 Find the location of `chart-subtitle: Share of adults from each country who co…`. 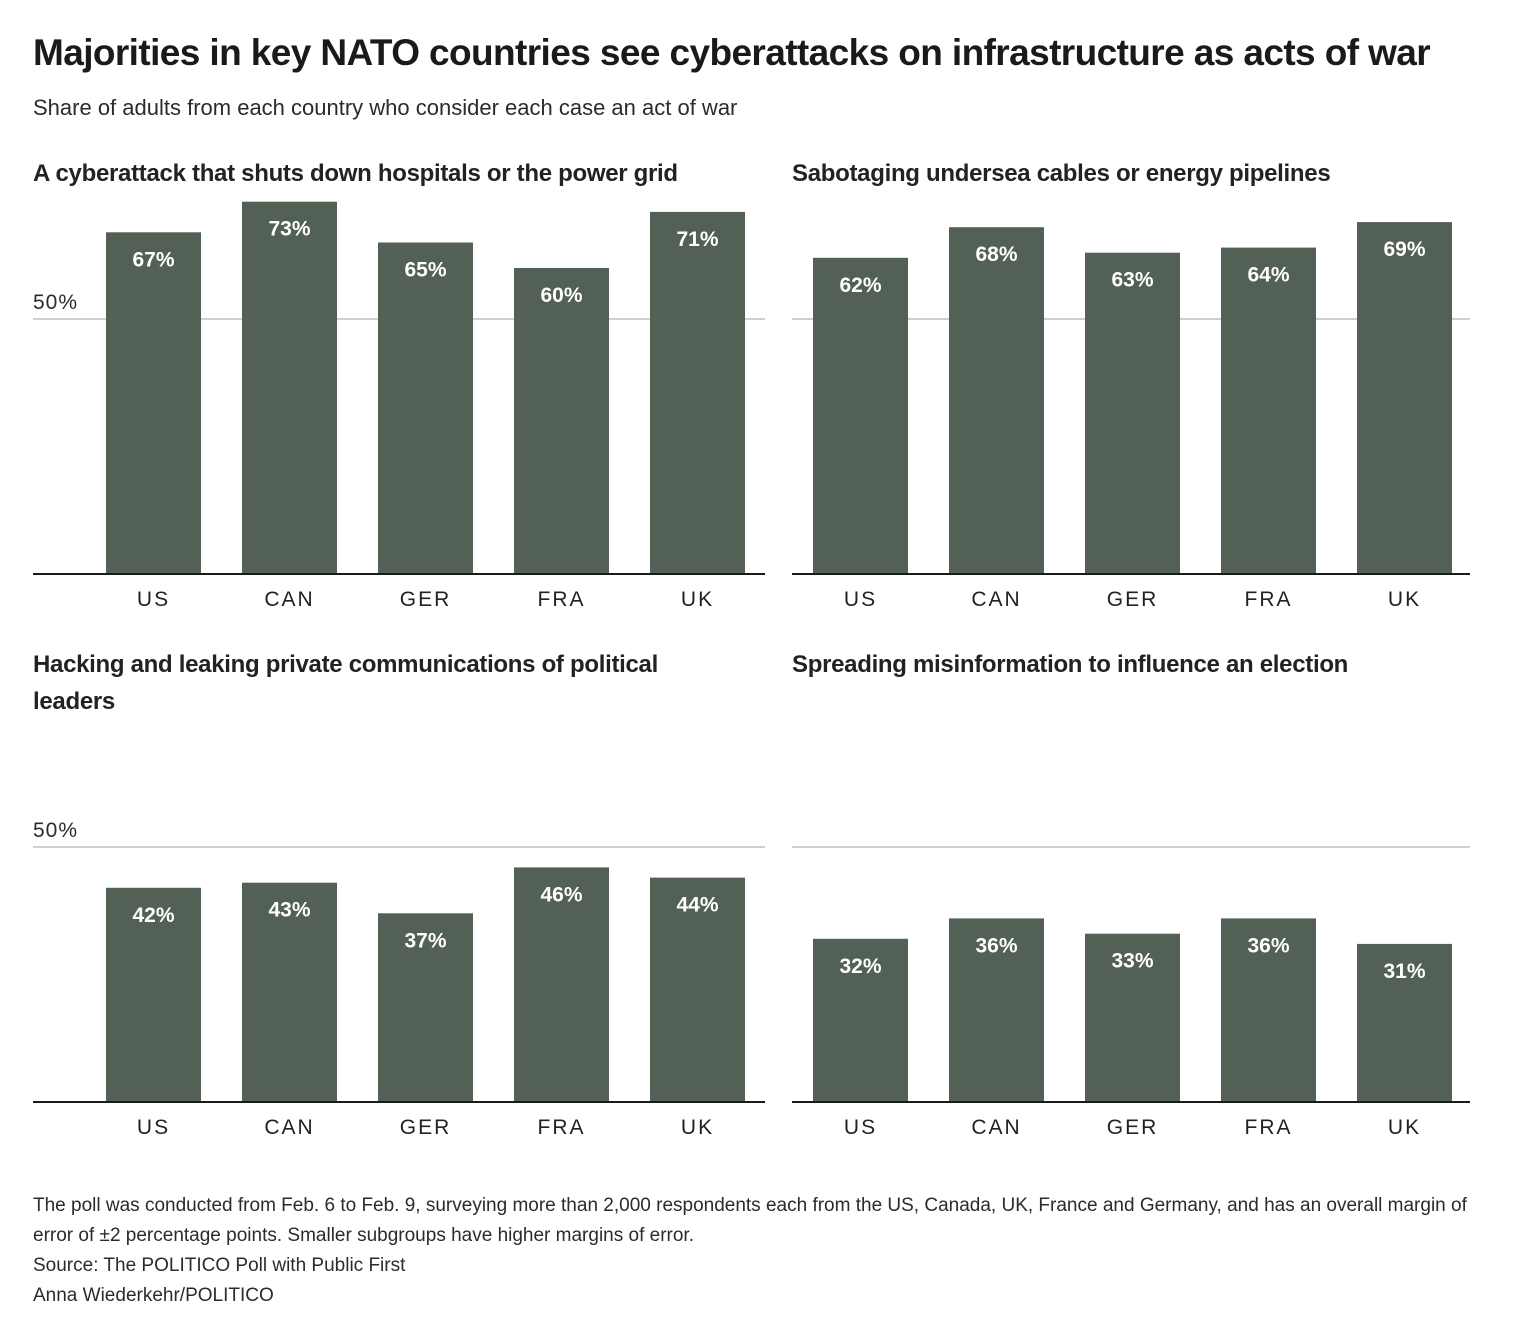

chart-subtitle: Share of adults from each country who co… is located at coordinates (385, 107).